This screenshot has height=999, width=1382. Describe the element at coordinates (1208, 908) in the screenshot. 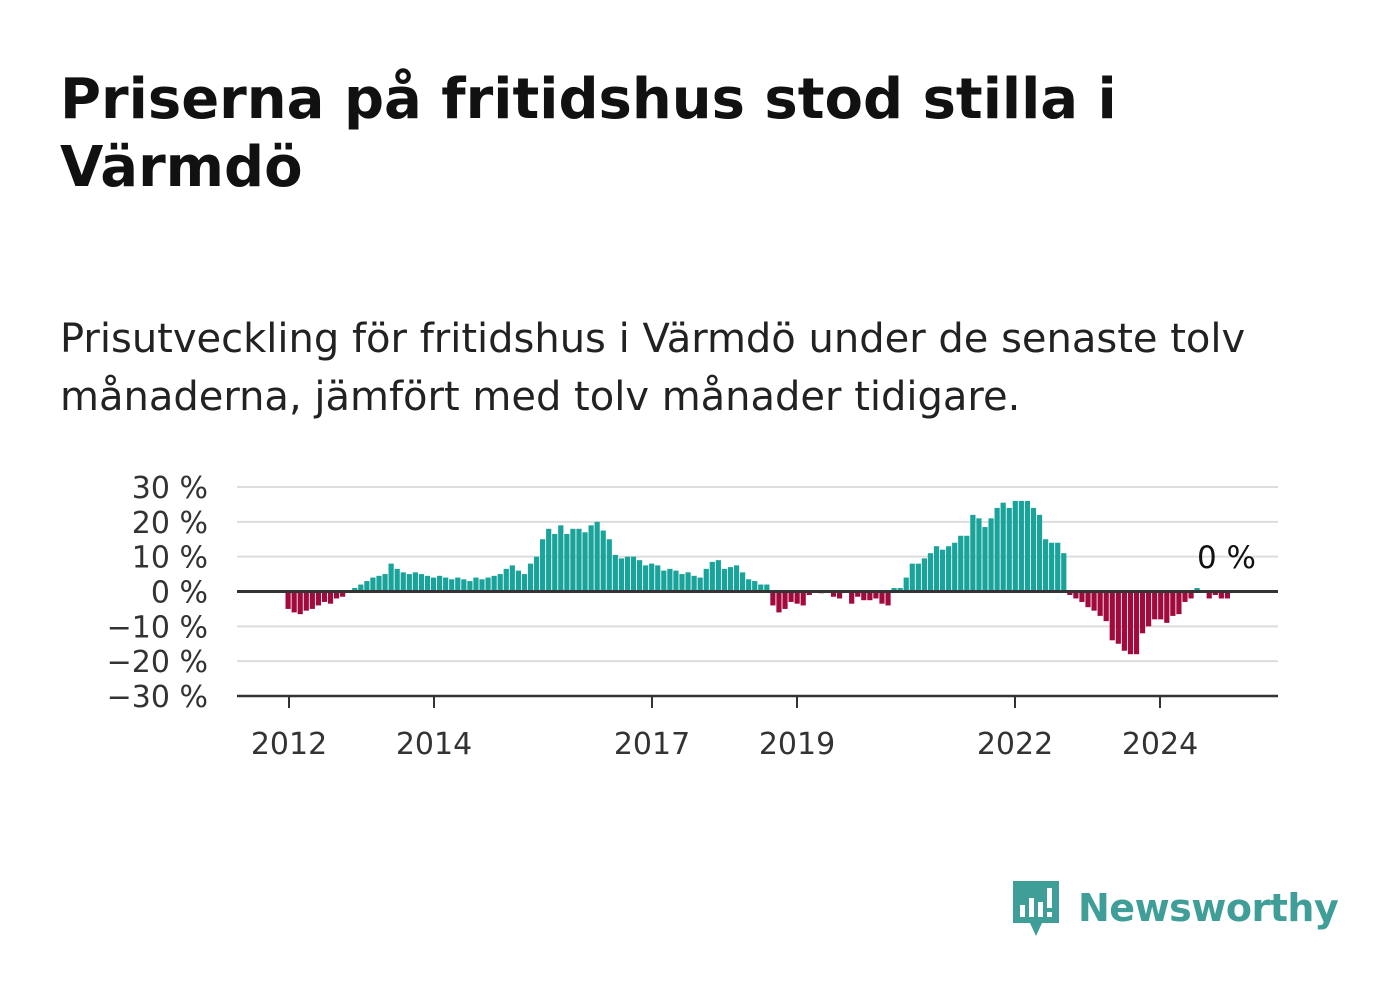

I see `brand-name: Newsworthy` at that location.